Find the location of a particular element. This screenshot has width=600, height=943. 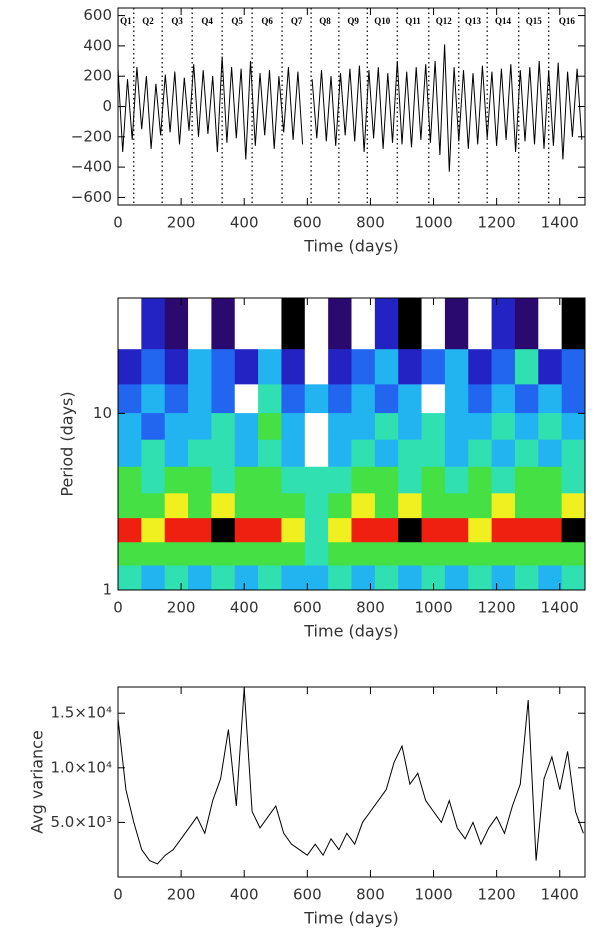

quarter-label: Q8 is located at coordinates (325, 21).